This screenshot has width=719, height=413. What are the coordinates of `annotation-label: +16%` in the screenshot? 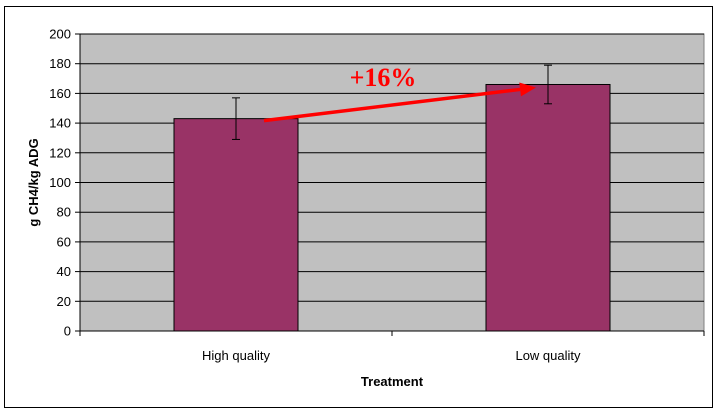 It's located at (383, 77).